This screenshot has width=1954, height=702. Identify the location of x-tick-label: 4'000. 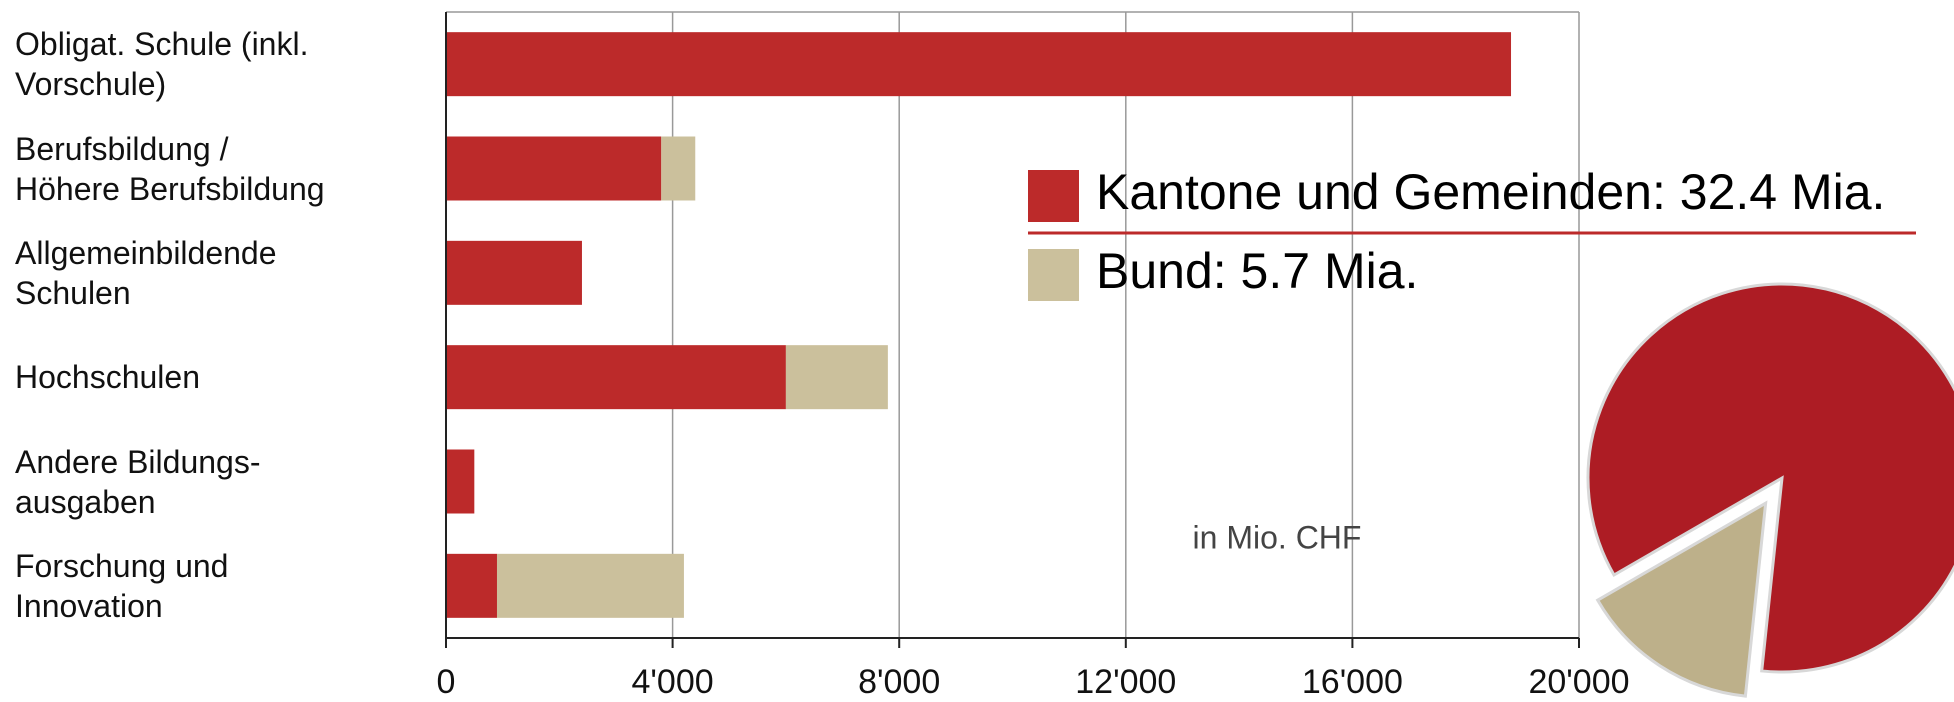
(673, 682).